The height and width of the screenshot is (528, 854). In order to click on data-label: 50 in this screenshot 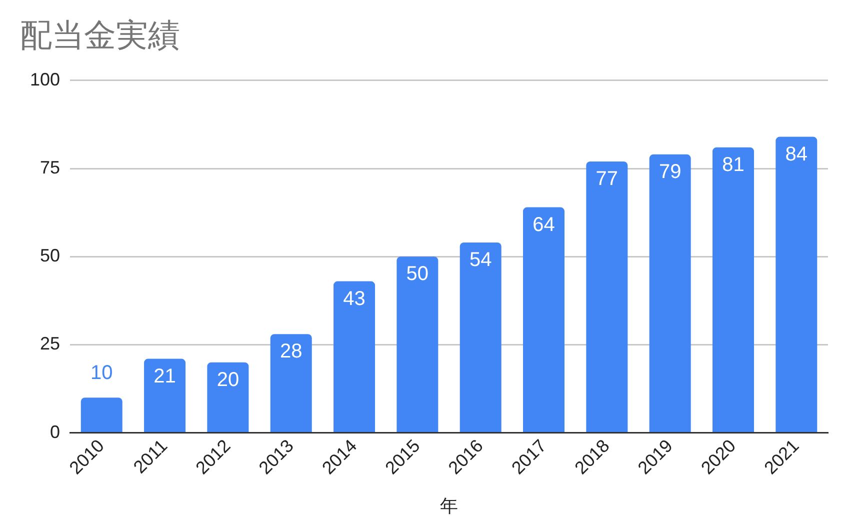, I will do `click(417, 274)`.